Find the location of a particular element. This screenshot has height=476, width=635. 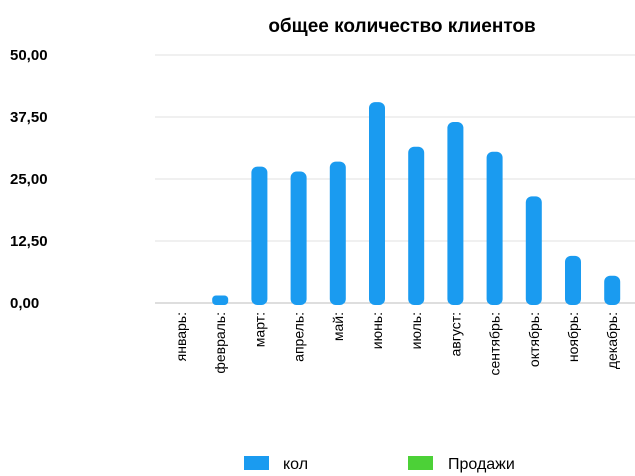

y-tick-label: 25,00 is located at coordinates (29, 179).